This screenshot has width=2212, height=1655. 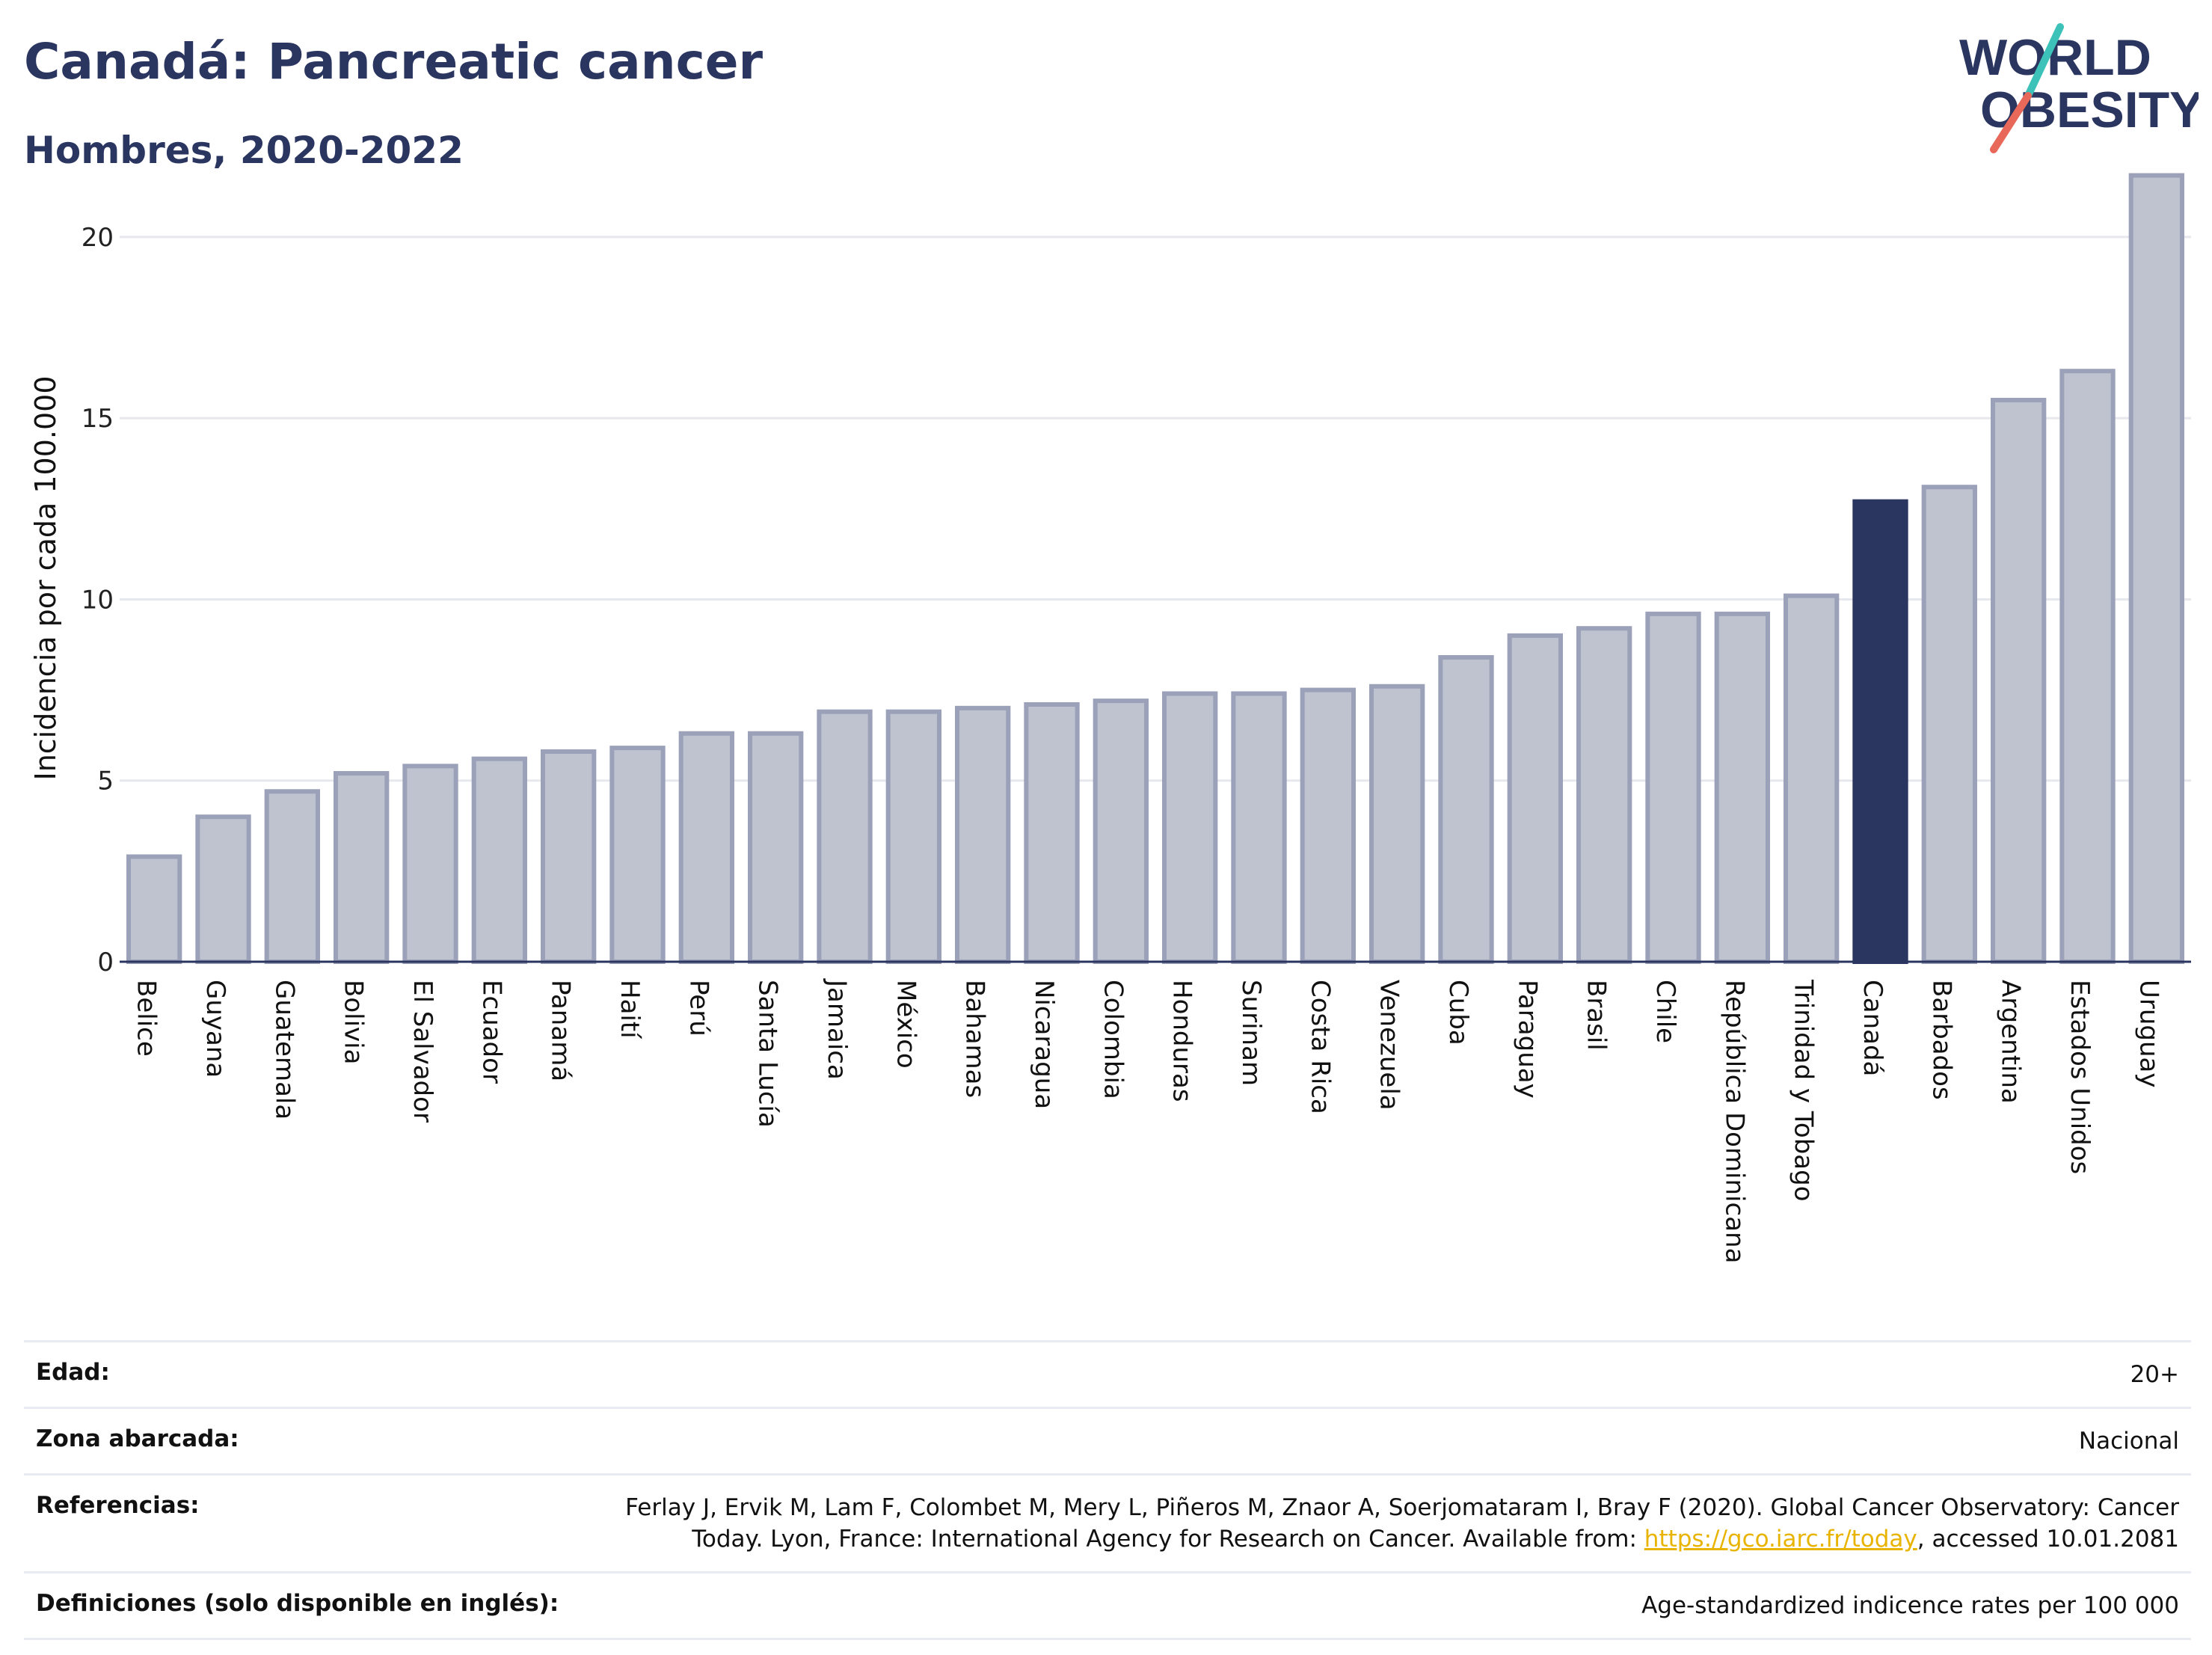 I want to click on bar-trinidad-y-tobago, so click(x=1812, y=778).